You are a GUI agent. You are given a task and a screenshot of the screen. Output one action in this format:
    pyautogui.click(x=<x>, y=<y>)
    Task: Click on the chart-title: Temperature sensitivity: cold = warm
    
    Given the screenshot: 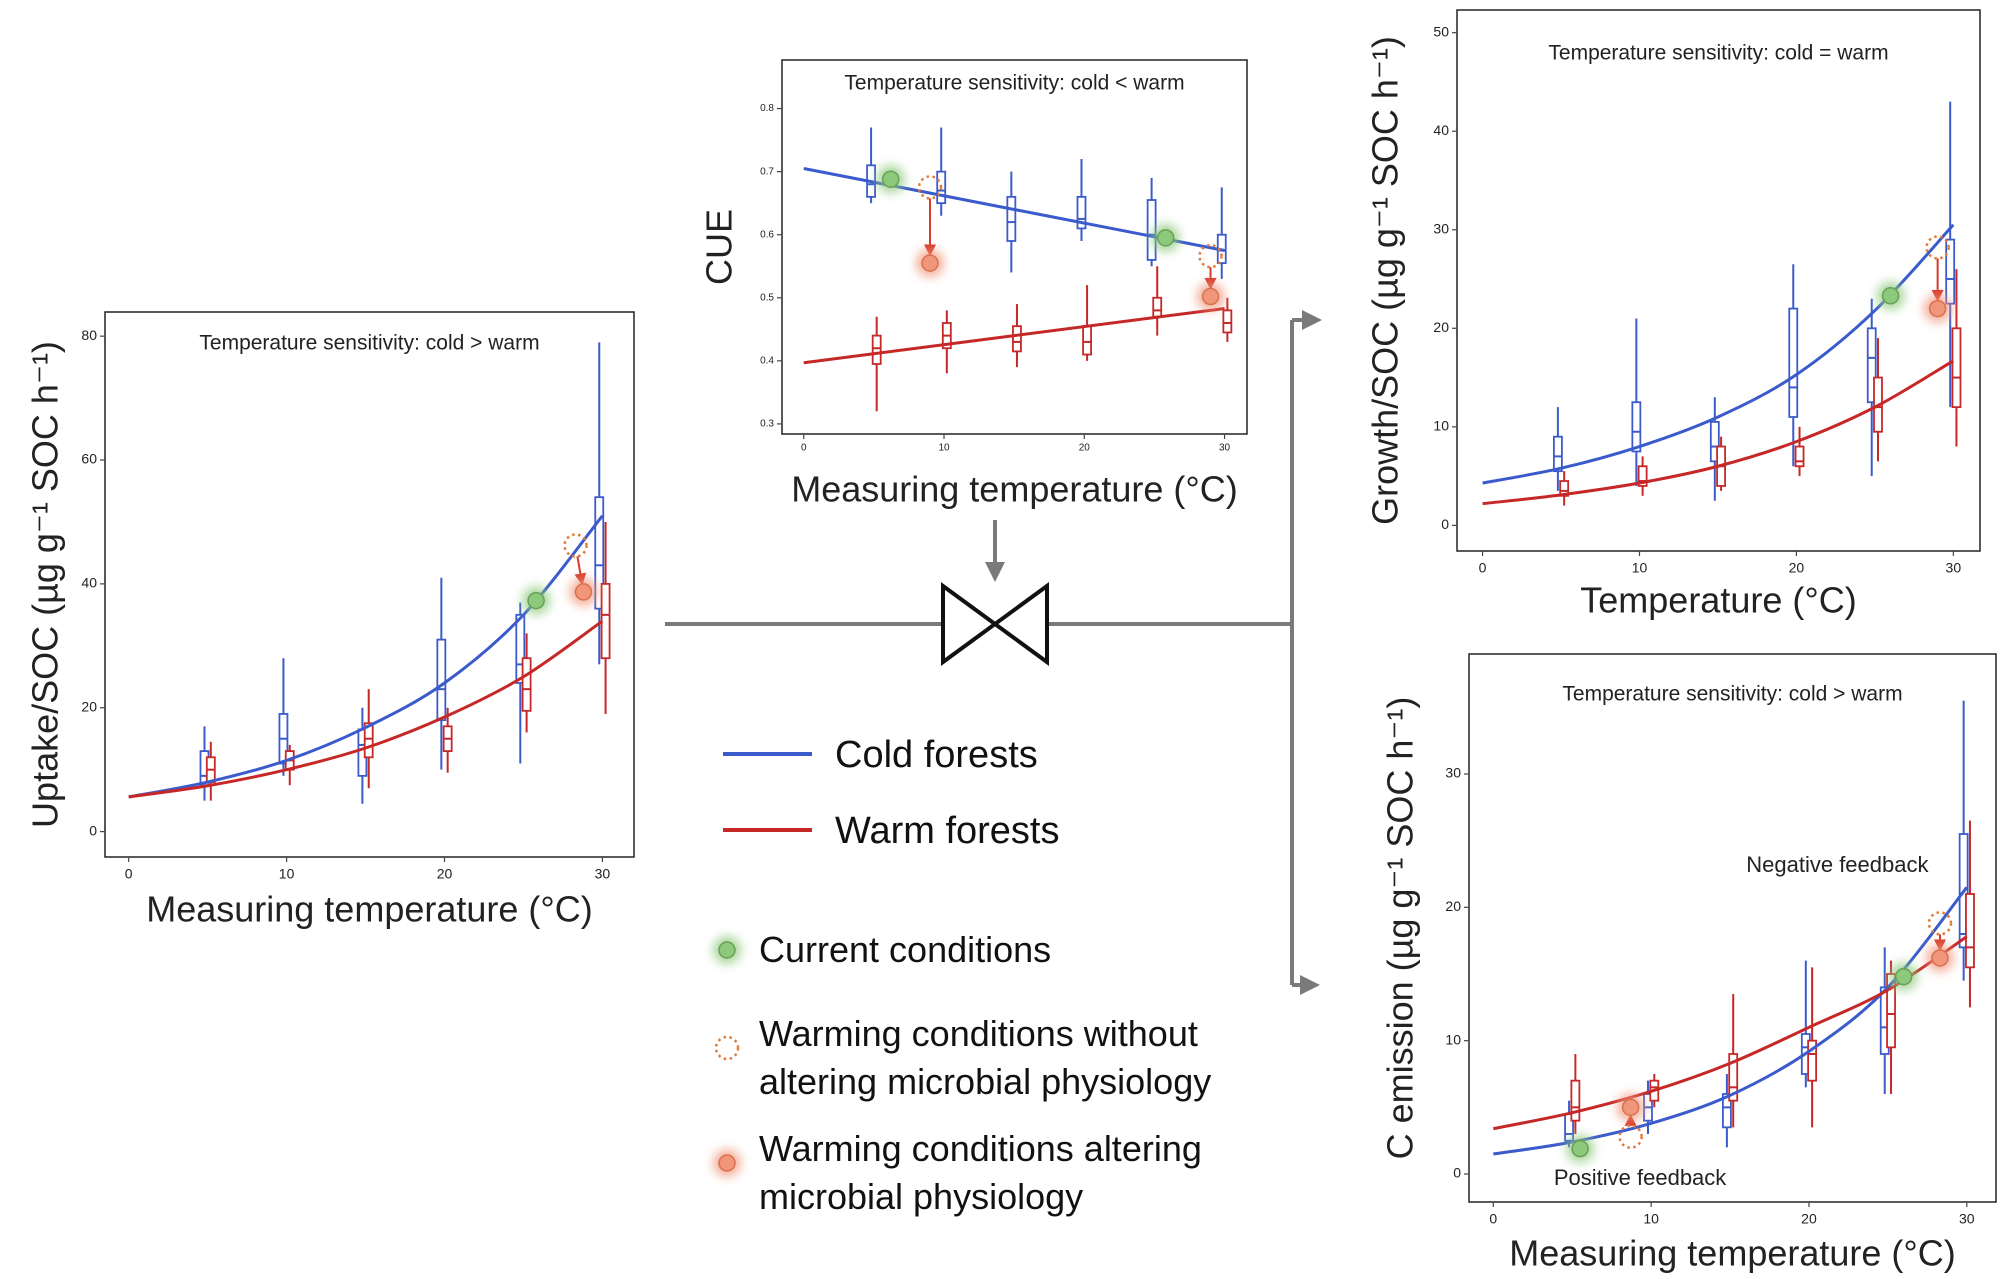 What is the action you would take?
    pyautogui.click(x=1718, y=53)
    